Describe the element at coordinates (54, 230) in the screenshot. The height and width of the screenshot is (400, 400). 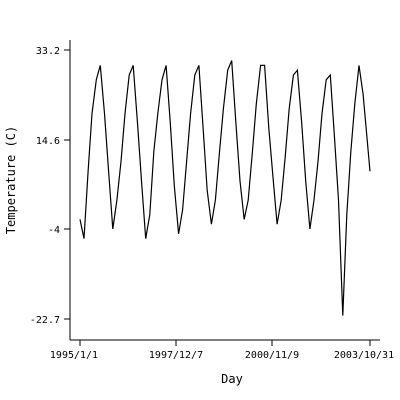
I see `y-tick-label: -4` at that location.